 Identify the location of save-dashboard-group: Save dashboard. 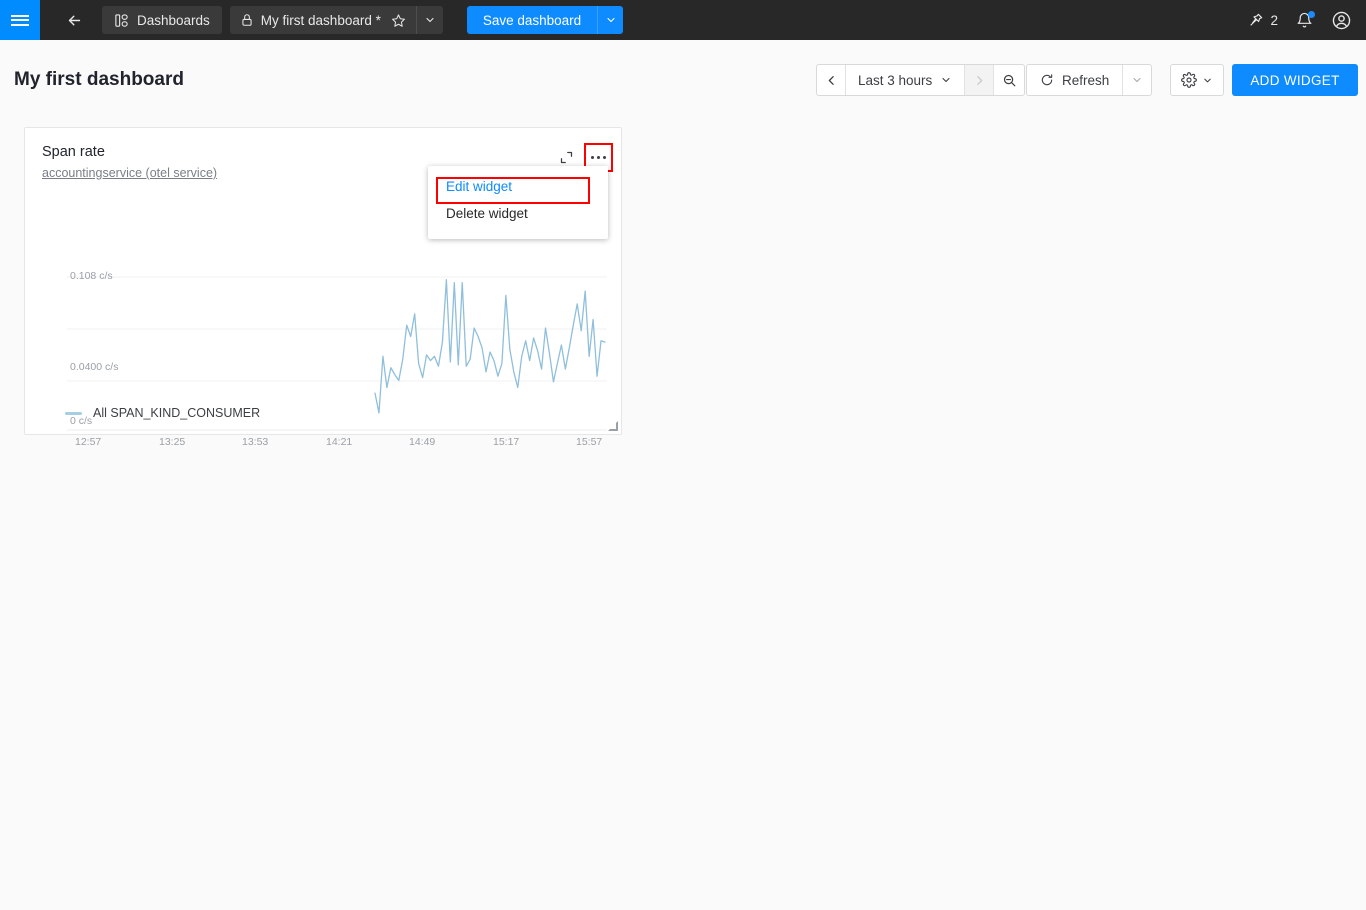
(545, 20).